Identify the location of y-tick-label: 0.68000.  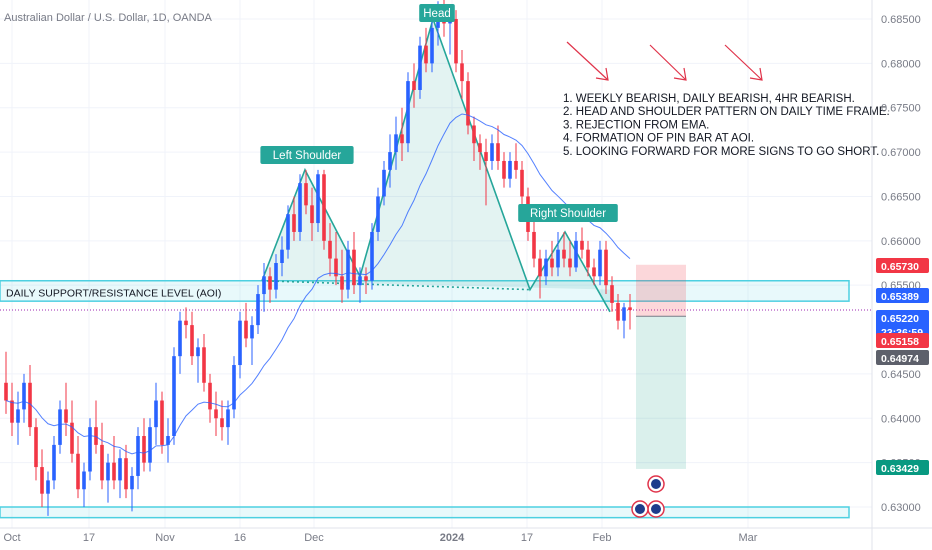
(901, 64).